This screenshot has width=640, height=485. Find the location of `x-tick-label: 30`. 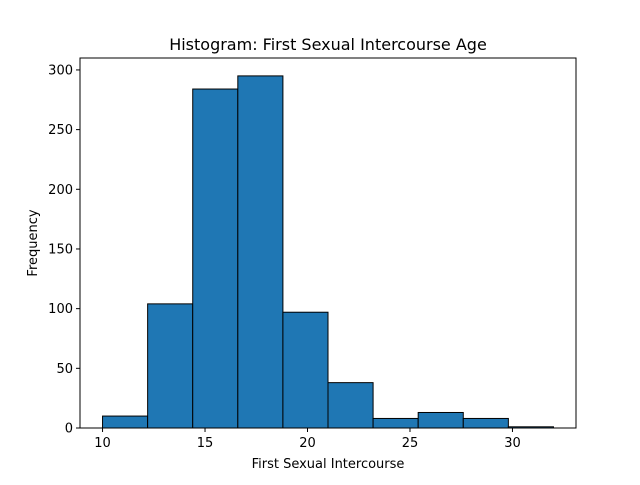

x-tick-label: 30 is located at coordinates (512, 443).